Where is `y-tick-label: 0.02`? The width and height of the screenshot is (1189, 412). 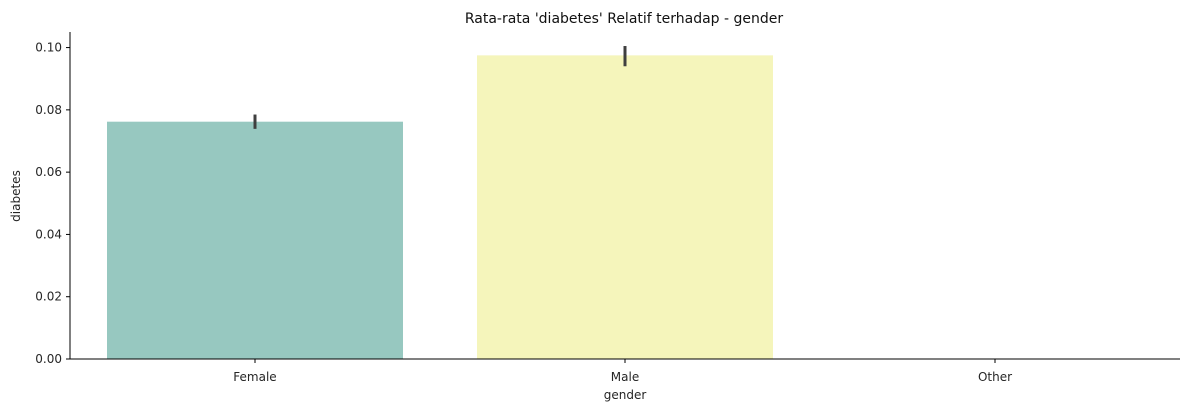 y-tick-label: 0.02 is located at coordinates (48, 297).